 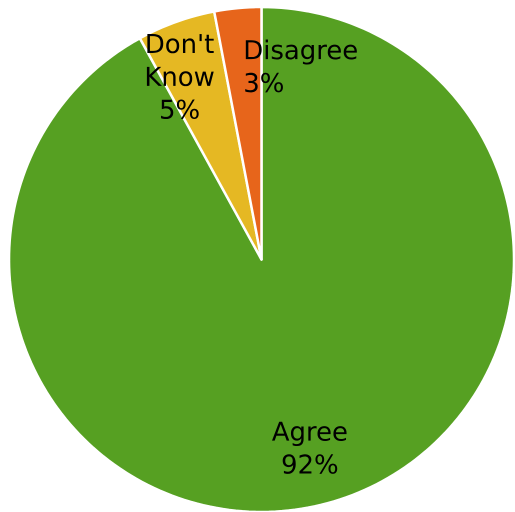 What do you see at coordinates (180, 109) in the screenshot?
I see `data-label: 5%` at bounding box center [180, 109].